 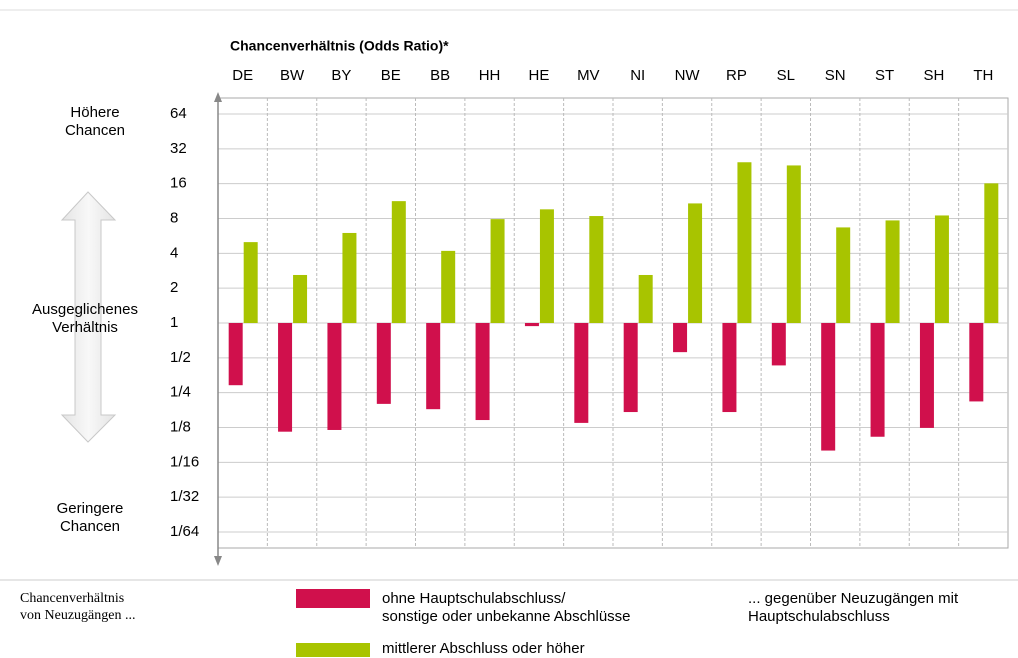 What do you see at coordinates (440, 75) in the screenshot?
I see `x-tick-label: BB` at bounding box center [440, 75].